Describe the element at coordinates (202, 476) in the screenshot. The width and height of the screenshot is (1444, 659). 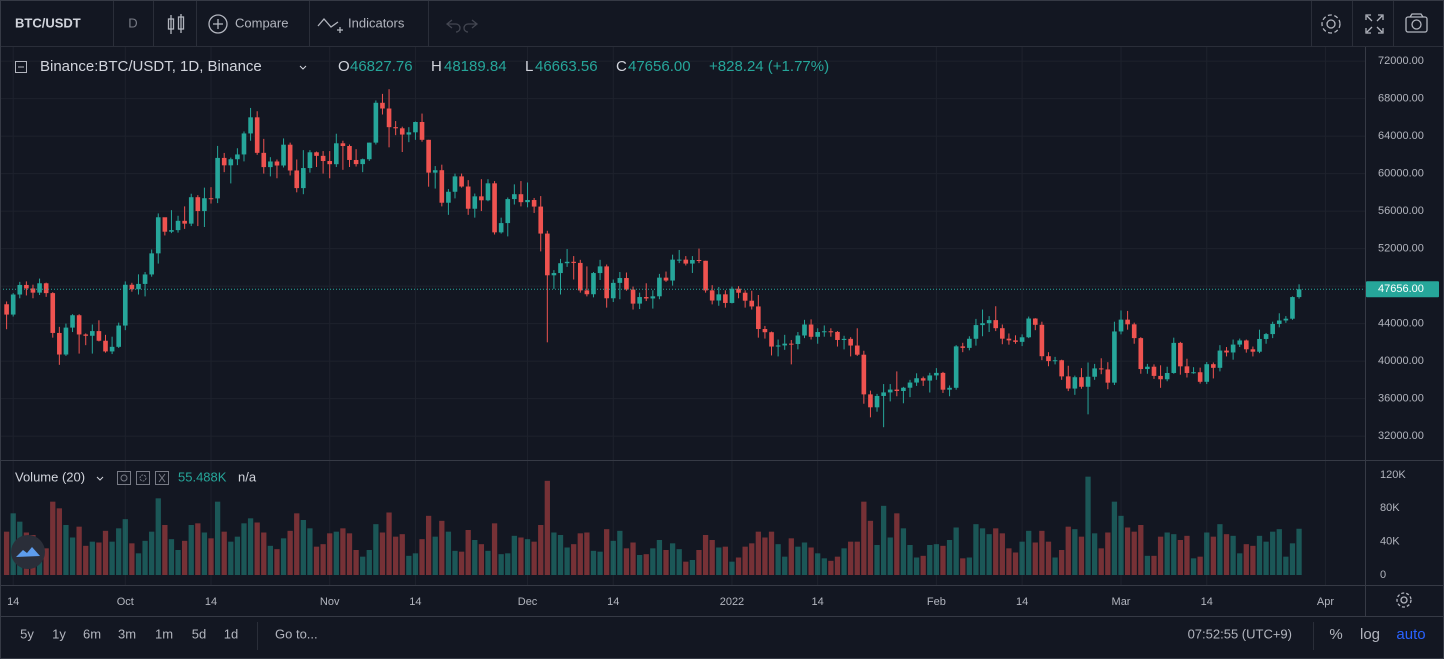
I see `volume-last-value: 55.488K` at that location.